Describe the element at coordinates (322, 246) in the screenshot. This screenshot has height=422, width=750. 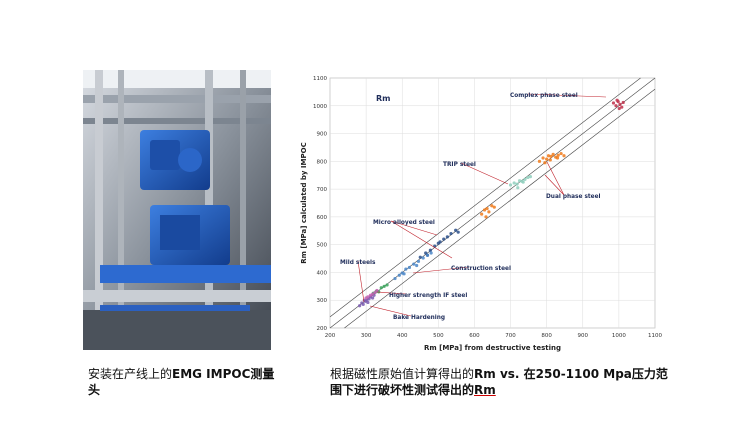
I see `y-tick-label: 500` at that location.